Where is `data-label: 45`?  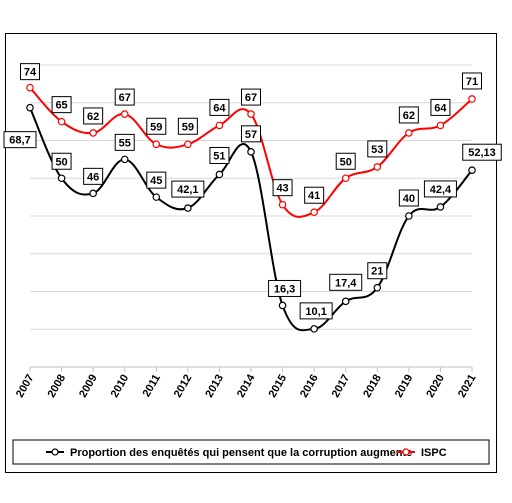 data-label: 45 is located at coordinates (156, 180).